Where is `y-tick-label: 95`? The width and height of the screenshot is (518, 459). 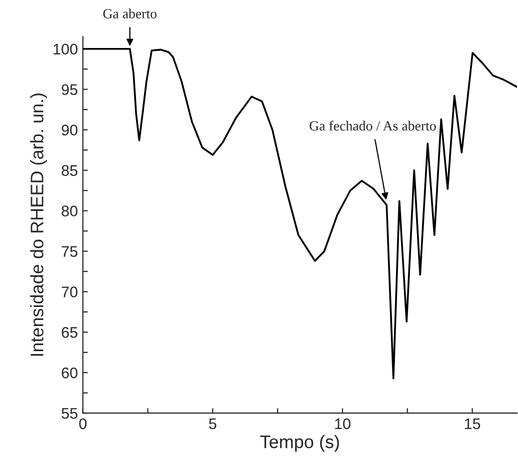
y-tick-label: 95 is located at coordinates (70, 90).